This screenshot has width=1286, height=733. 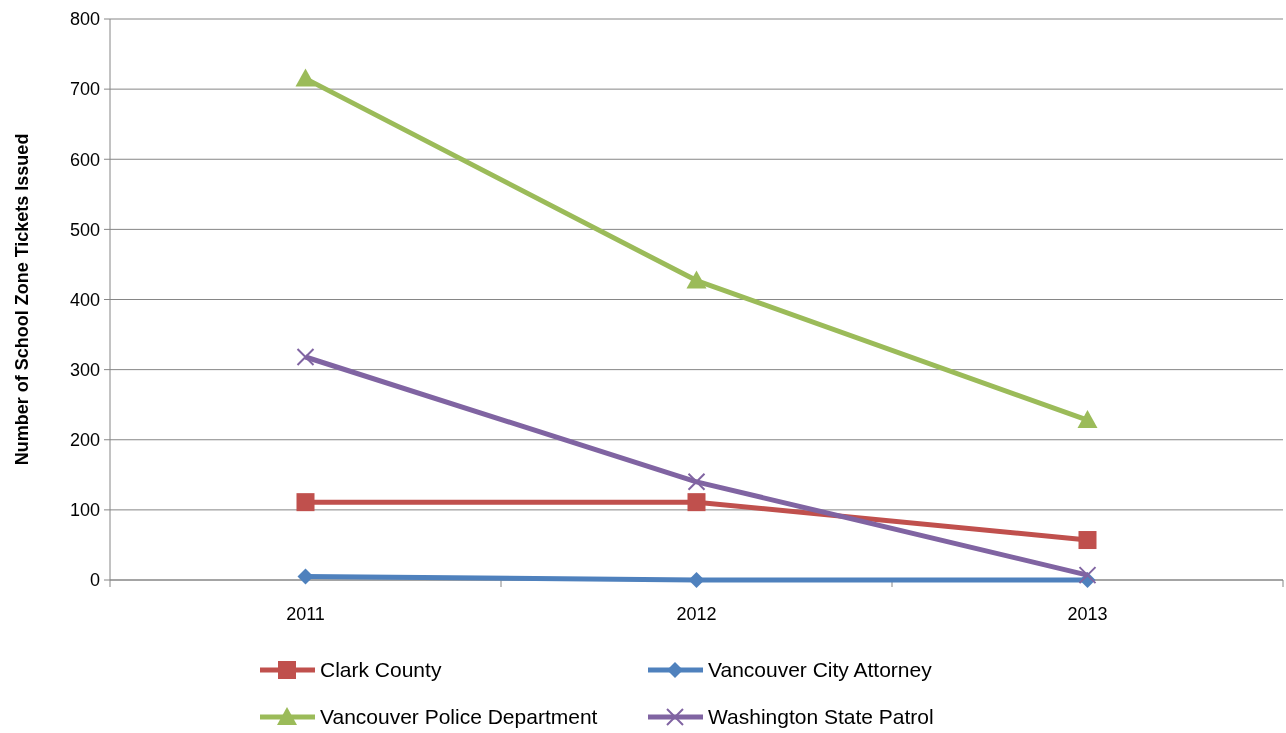 I want to click on x-tick-label: 2013, so click(x=1087, y=614).